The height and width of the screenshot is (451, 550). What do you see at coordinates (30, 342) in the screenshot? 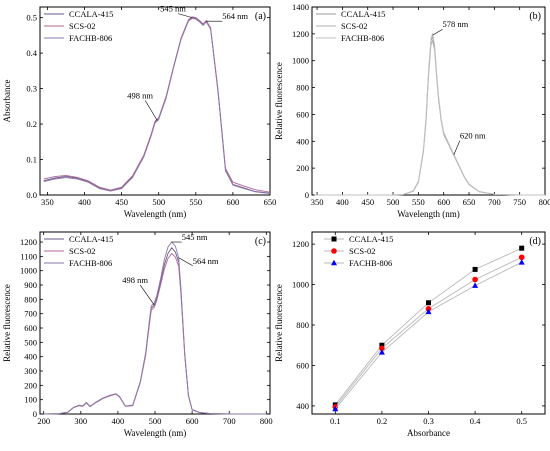
I see `y-tick-label: 500` at bounding box center [30, 342].